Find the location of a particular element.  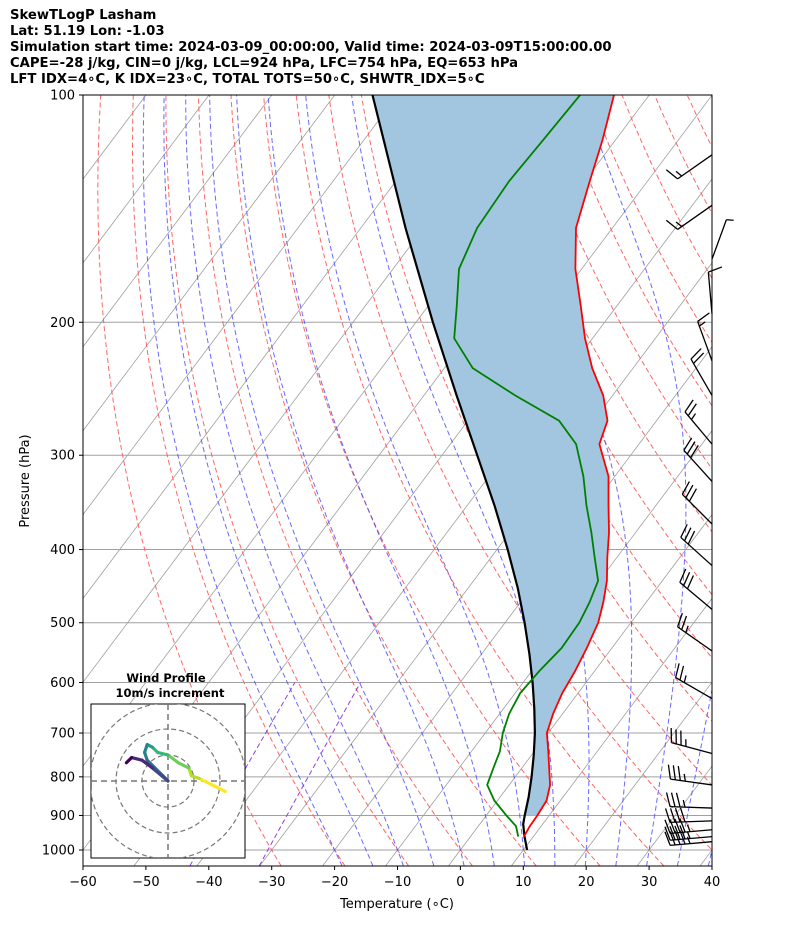

y-tick-label: 900 is located at coordinates (62, 816).